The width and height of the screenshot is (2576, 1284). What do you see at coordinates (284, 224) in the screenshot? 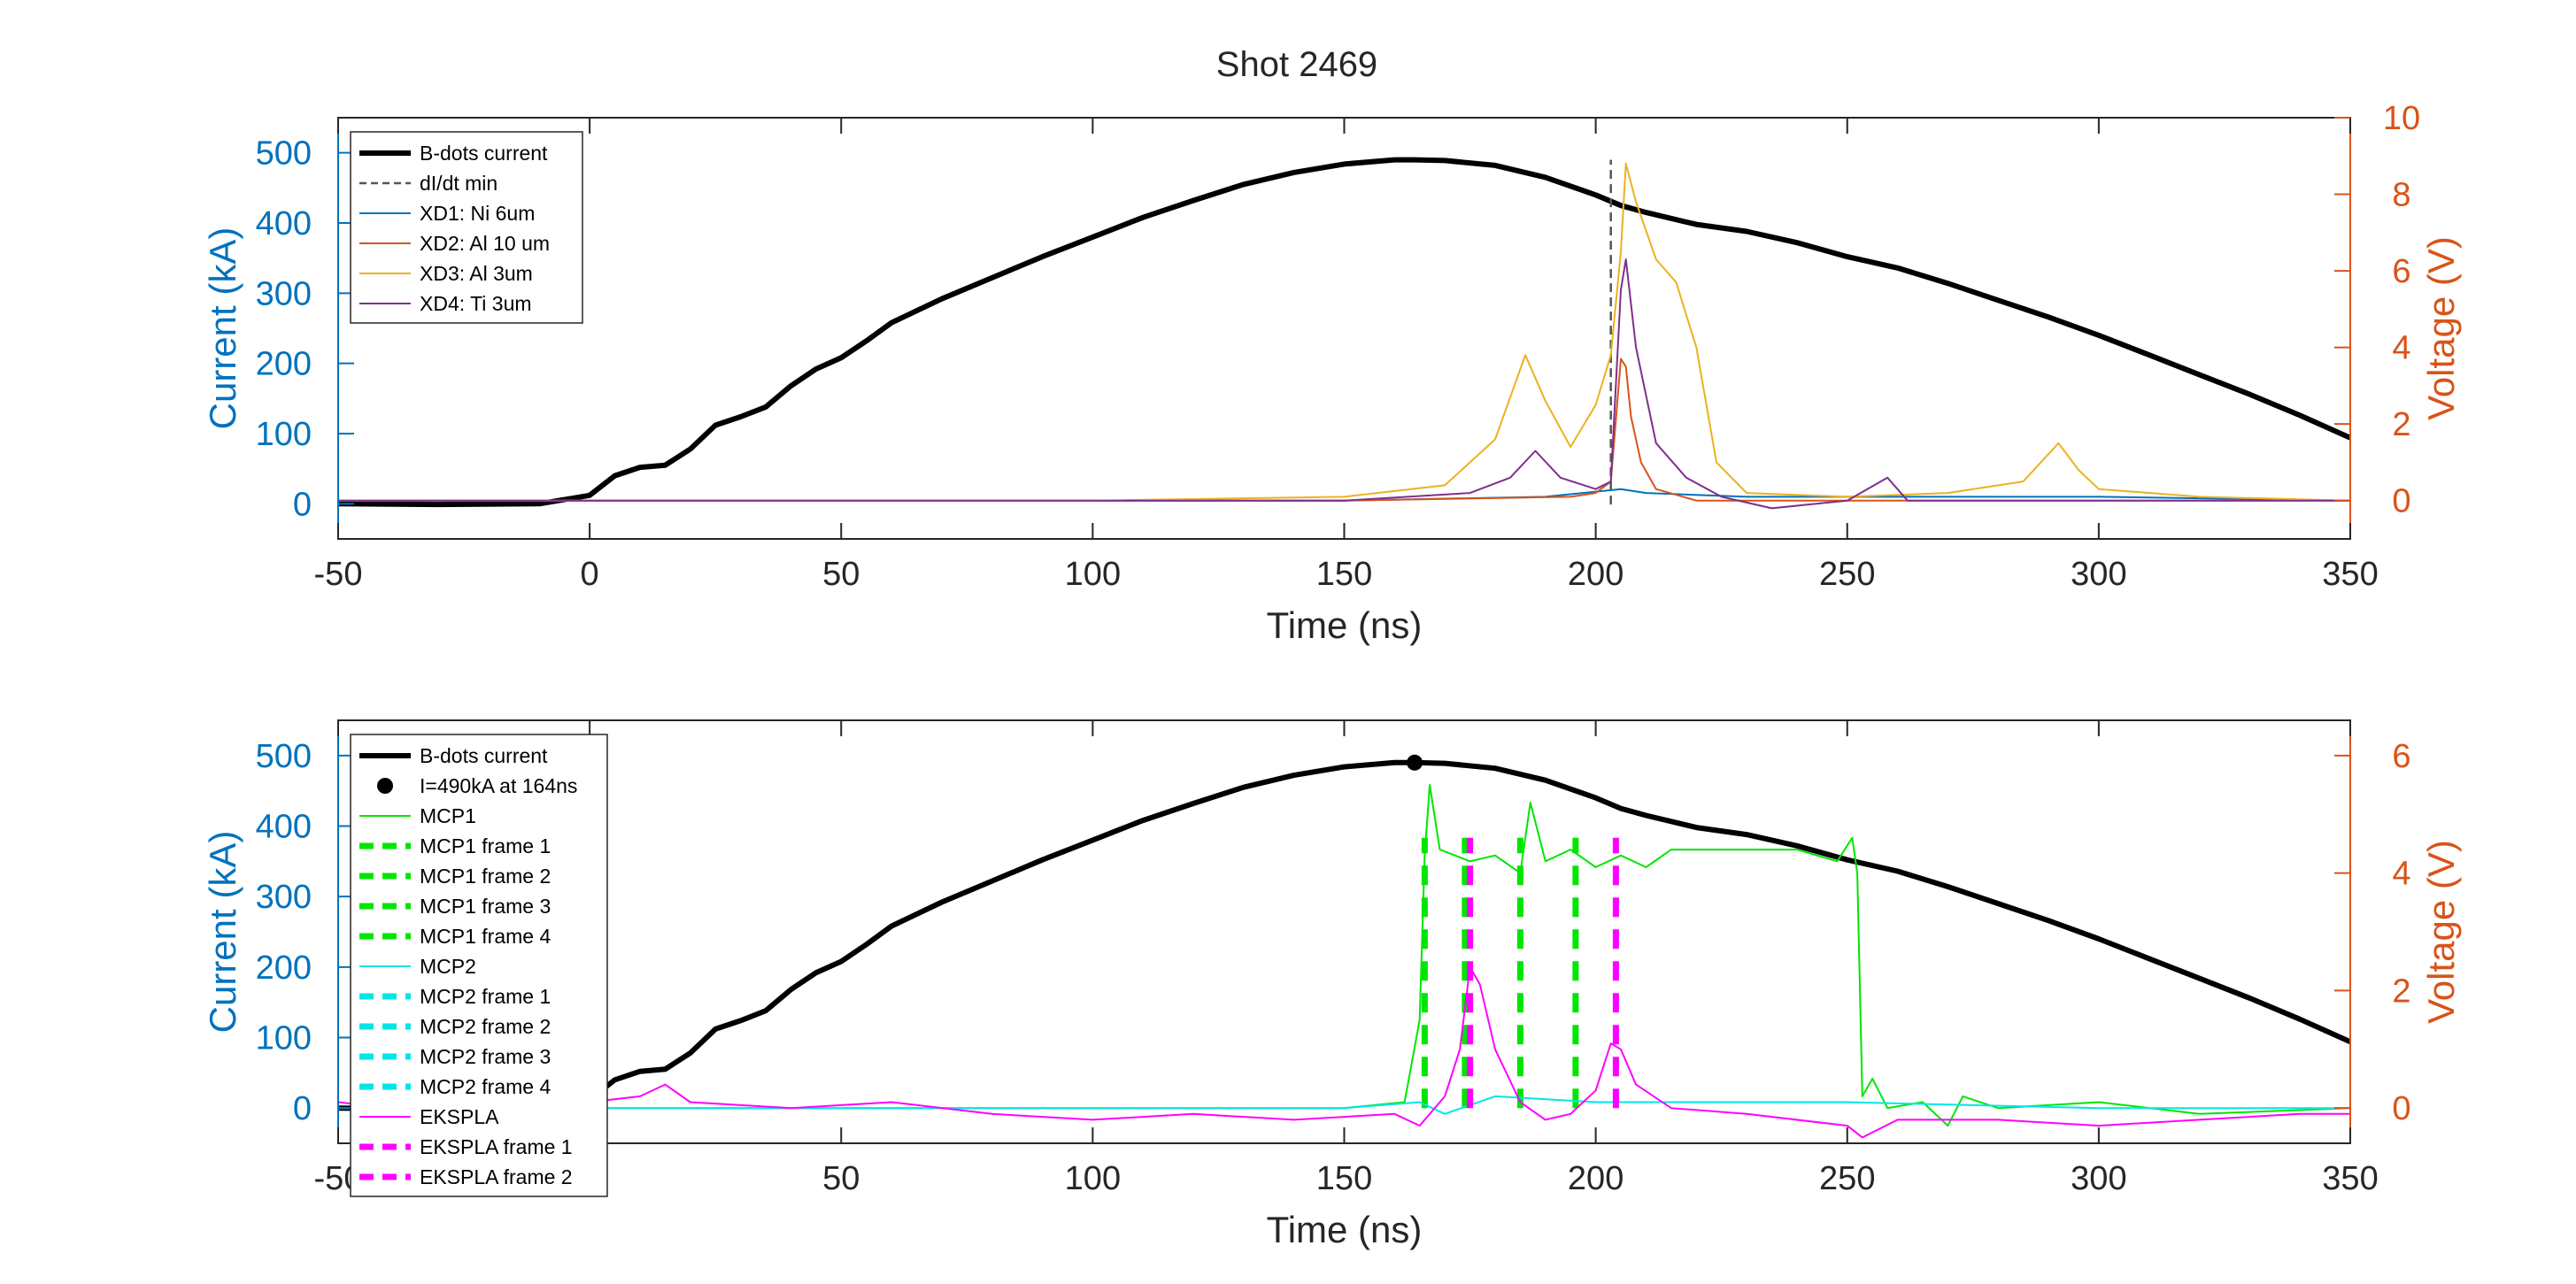
I see `top-y-left-tick-label: 400` at bounding box center [284, 224].